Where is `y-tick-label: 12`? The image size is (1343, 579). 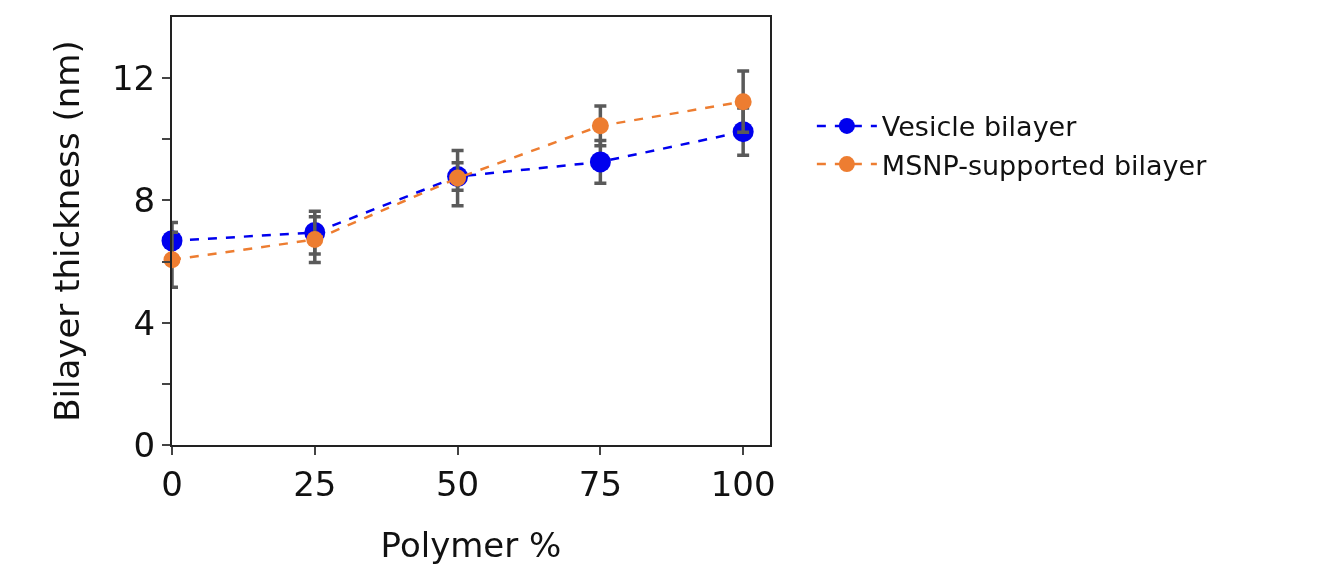 y-tick-label: 12 is located at coordinates (133, 78).